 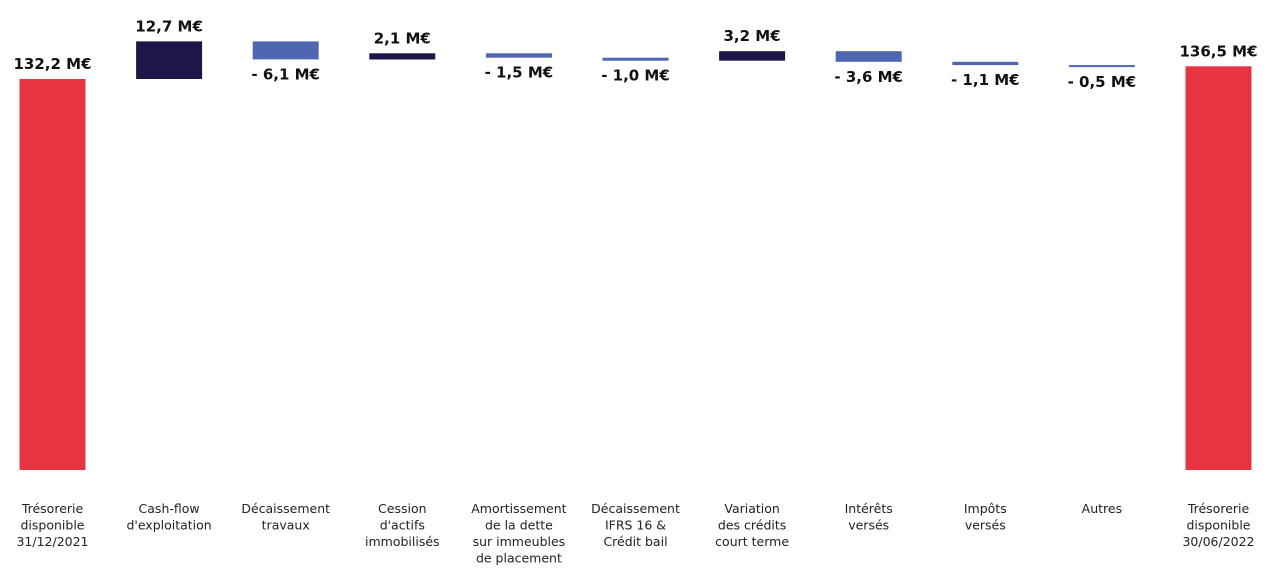 What do you see at coordinates (752, 36) in the screenshot?
I see `value-label-6: 3,2 M€` at bounding box center [752, 36].